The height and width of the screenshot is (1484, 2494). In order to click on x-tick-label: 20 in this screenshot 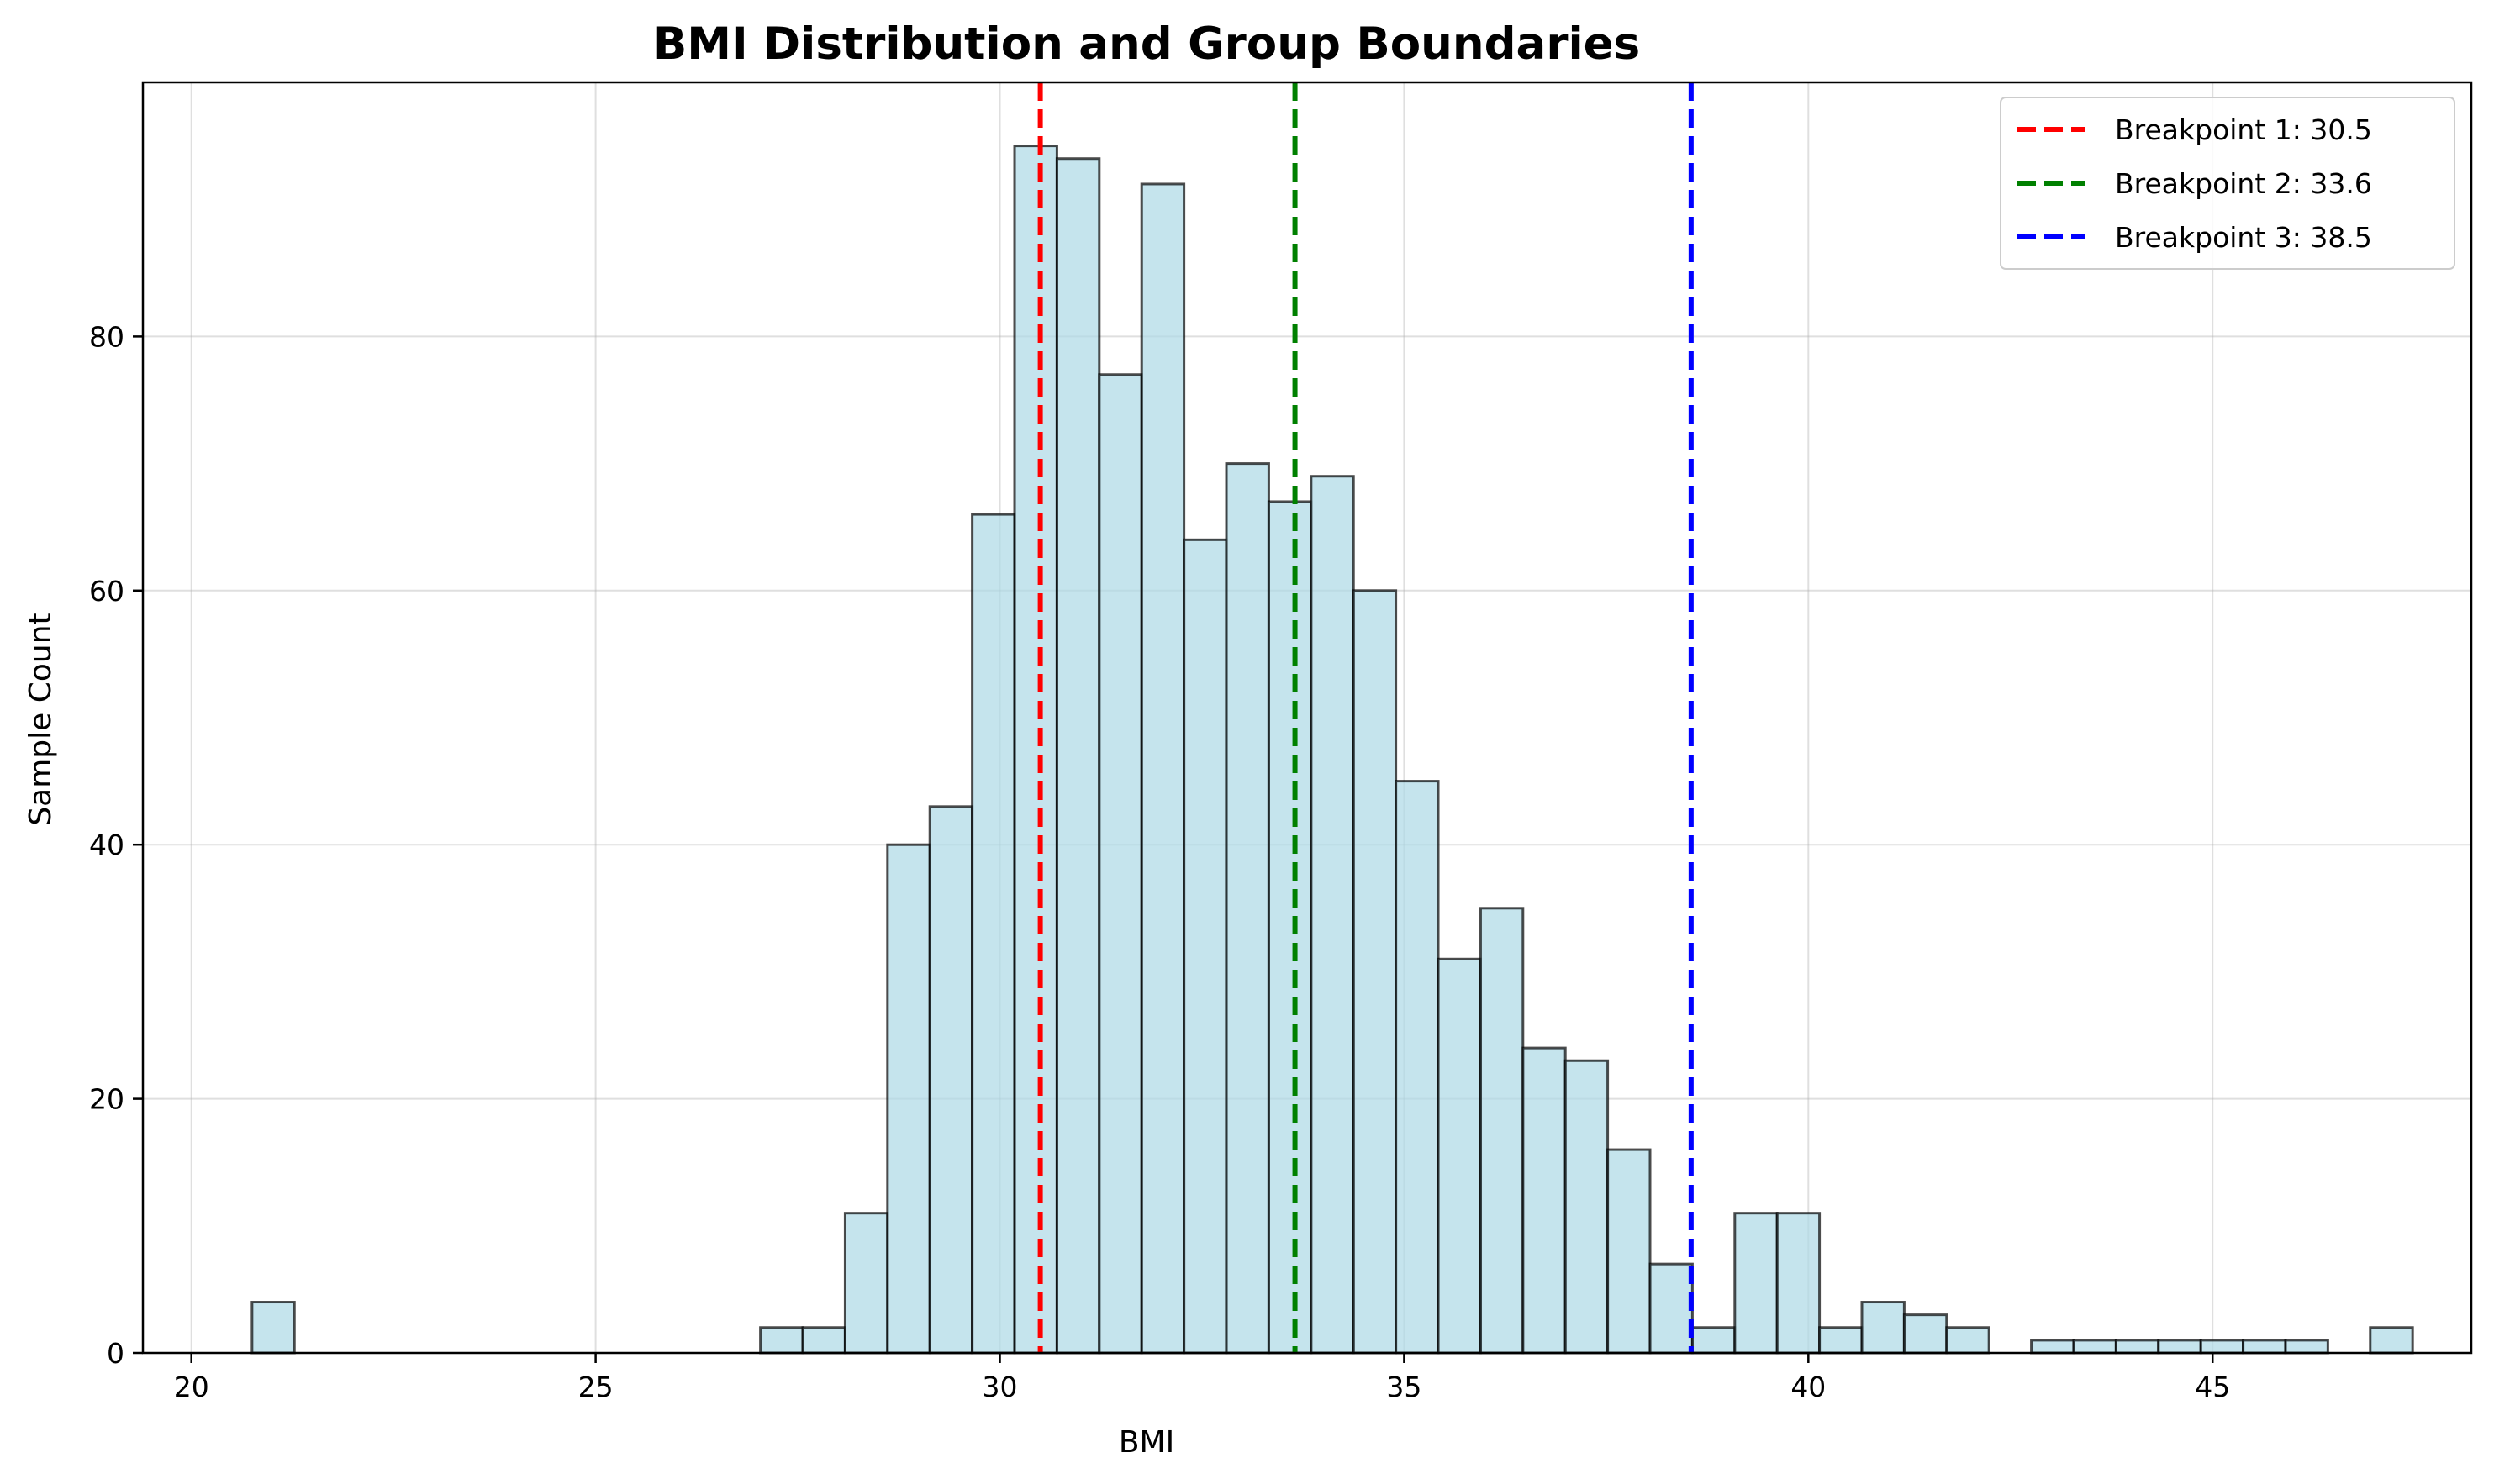, I will do `click(191, 1387)`.